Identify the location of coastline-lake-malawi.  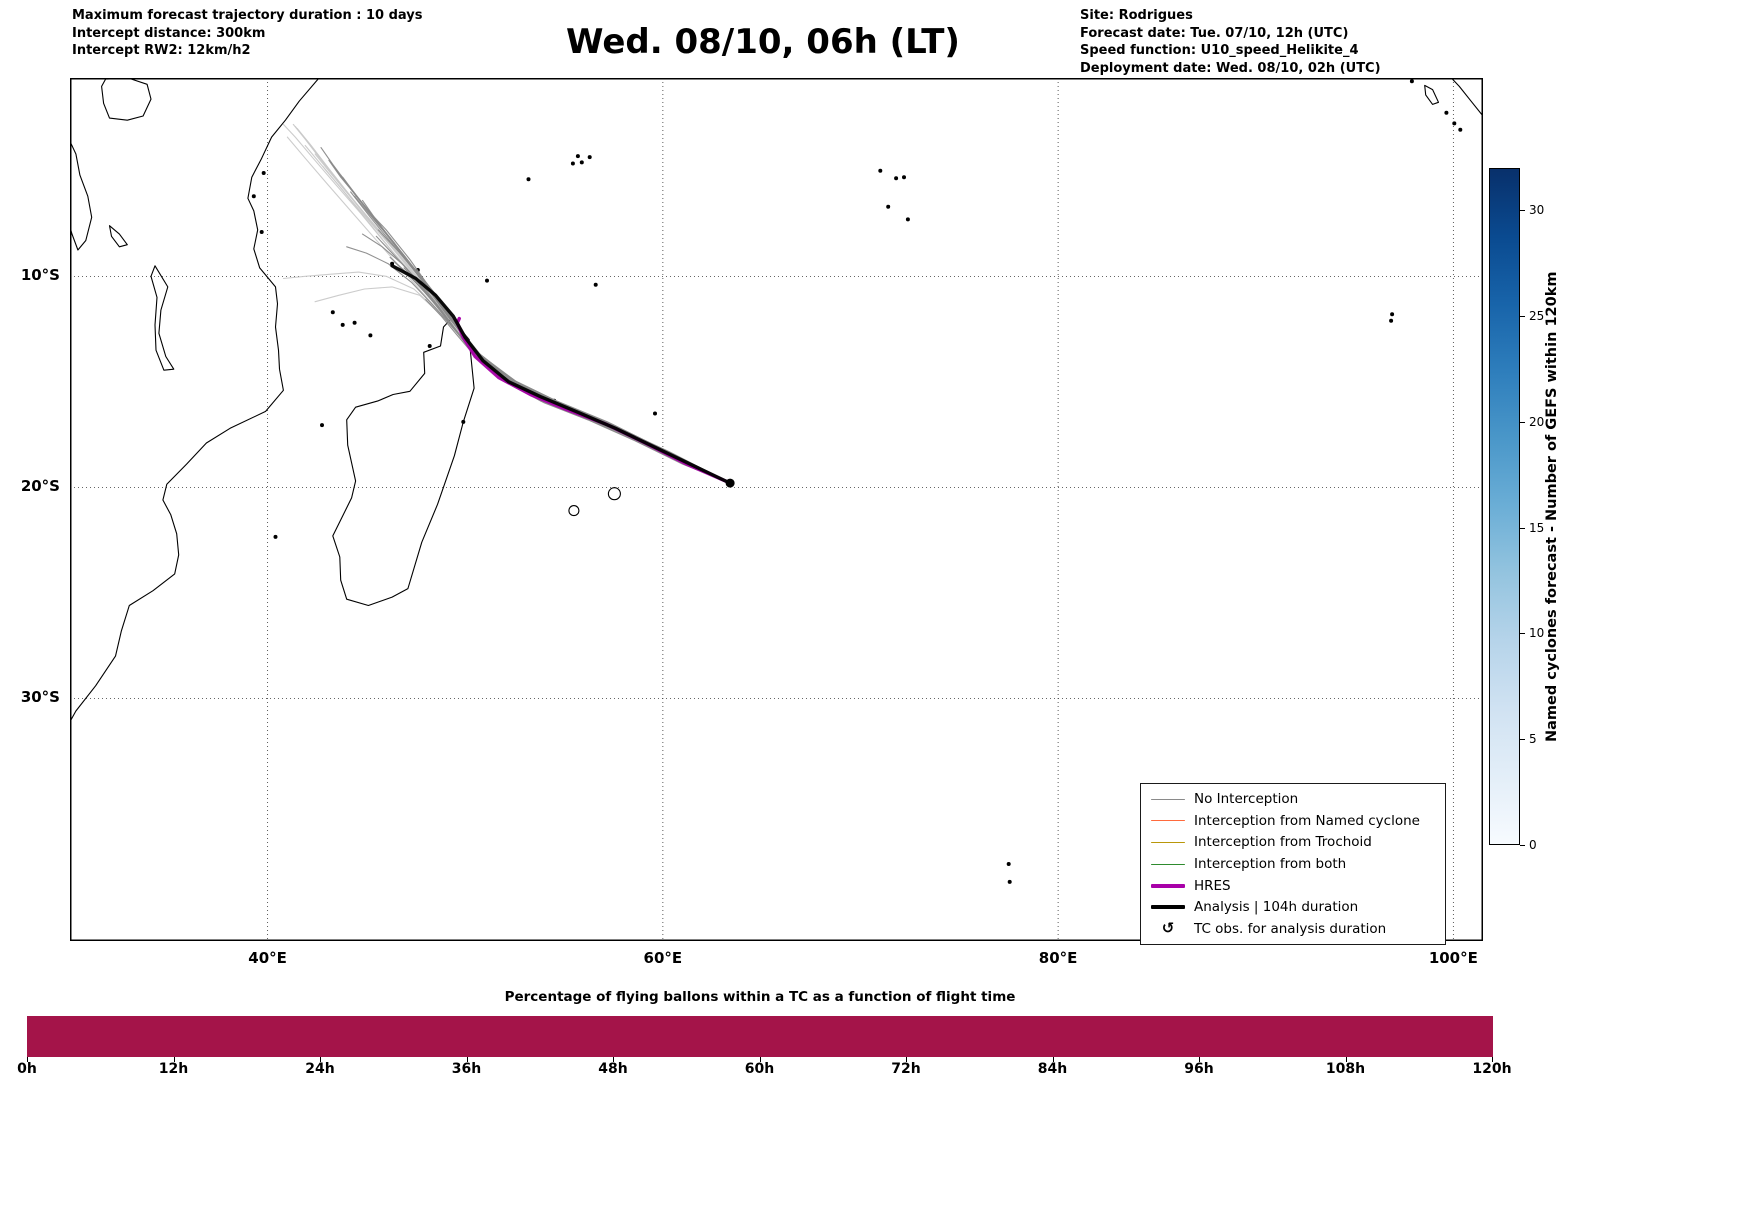
(162, 318).